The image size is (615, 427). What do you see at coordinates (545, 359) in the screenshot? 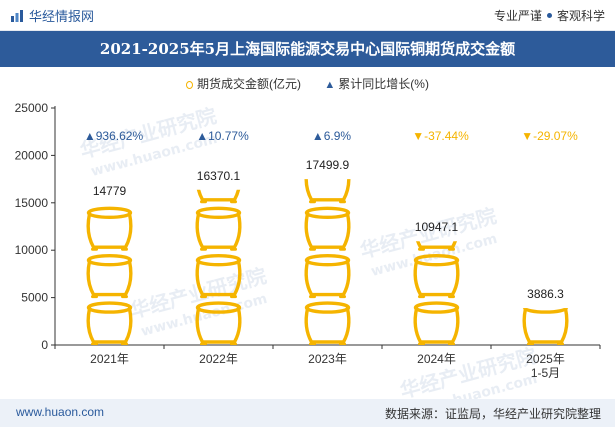
I see `x-tick-label: 2025年` at bounding box center [545, 359].